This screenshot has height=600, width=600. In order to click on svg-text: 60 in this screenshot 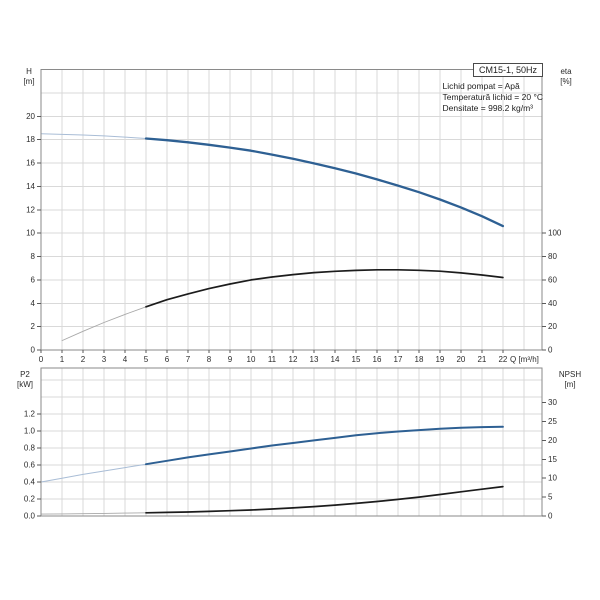, I will do `click(552, 279)`.